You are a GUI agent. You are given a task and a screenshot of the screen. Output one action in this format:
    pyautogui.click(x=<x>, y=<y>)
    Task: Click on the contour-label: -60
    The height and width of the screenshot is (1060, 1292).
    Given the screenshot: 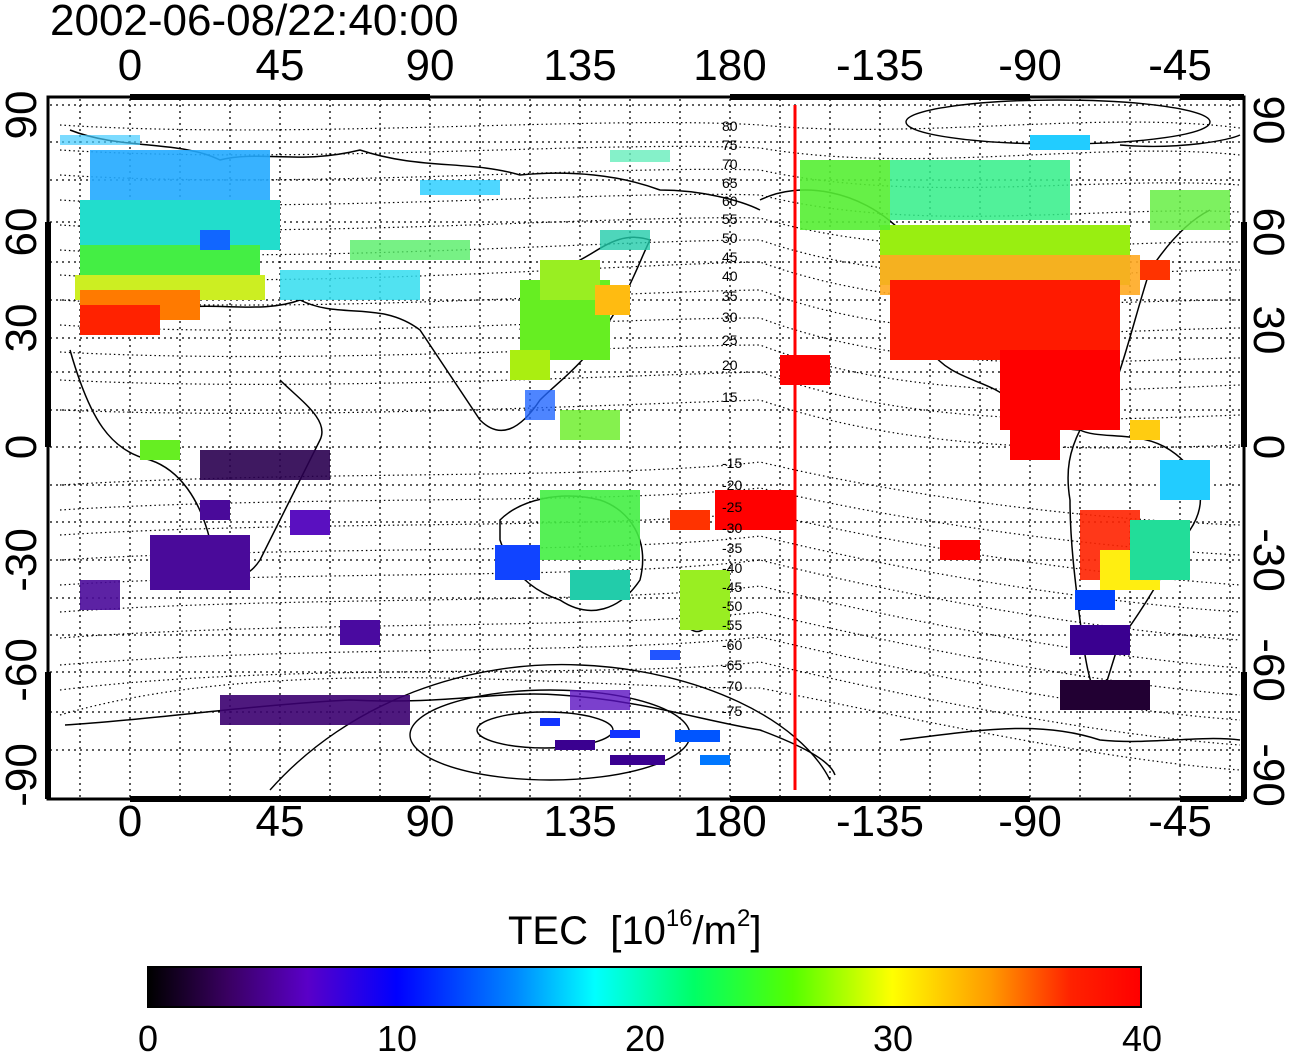 What is the action you would take?
    pyautogui.click(x=732, y=645)
    